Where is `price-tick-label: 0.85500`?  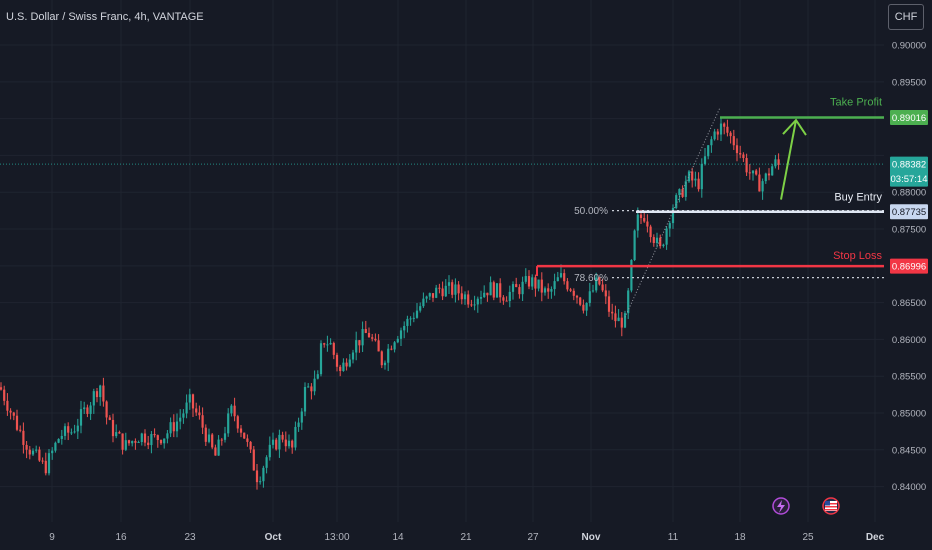 price-tick-label: 0.85500 is located at coordinates (909, 377).